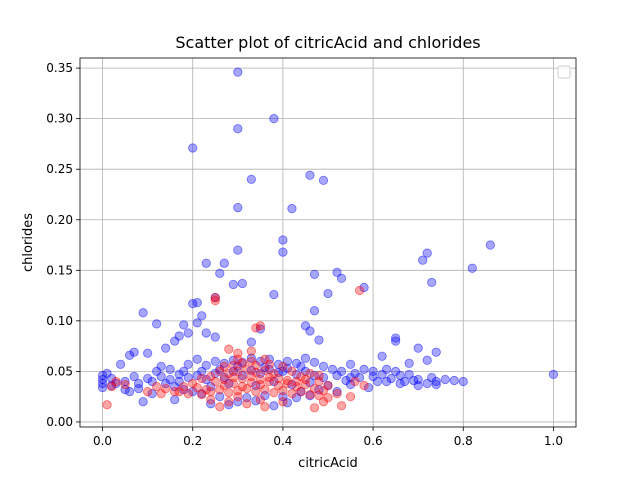  I want to click on x-tick-label: 0.2, so click(192, 441).